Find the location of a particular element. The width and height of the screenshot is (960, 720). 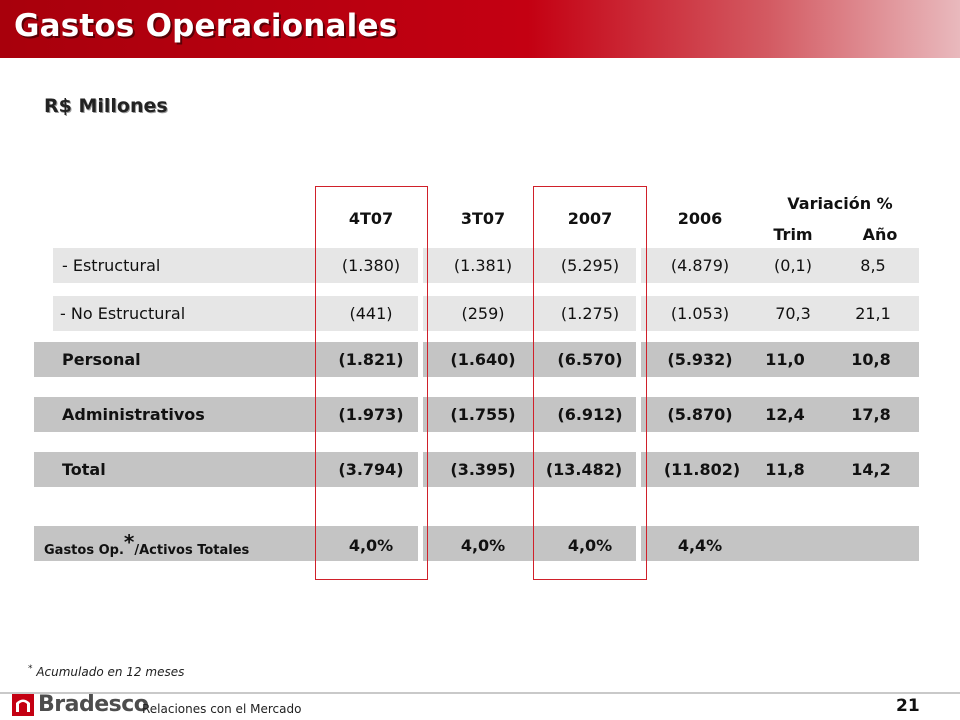

cell-ratio-4t07: 4,0% is located at coordinates (371, 545).